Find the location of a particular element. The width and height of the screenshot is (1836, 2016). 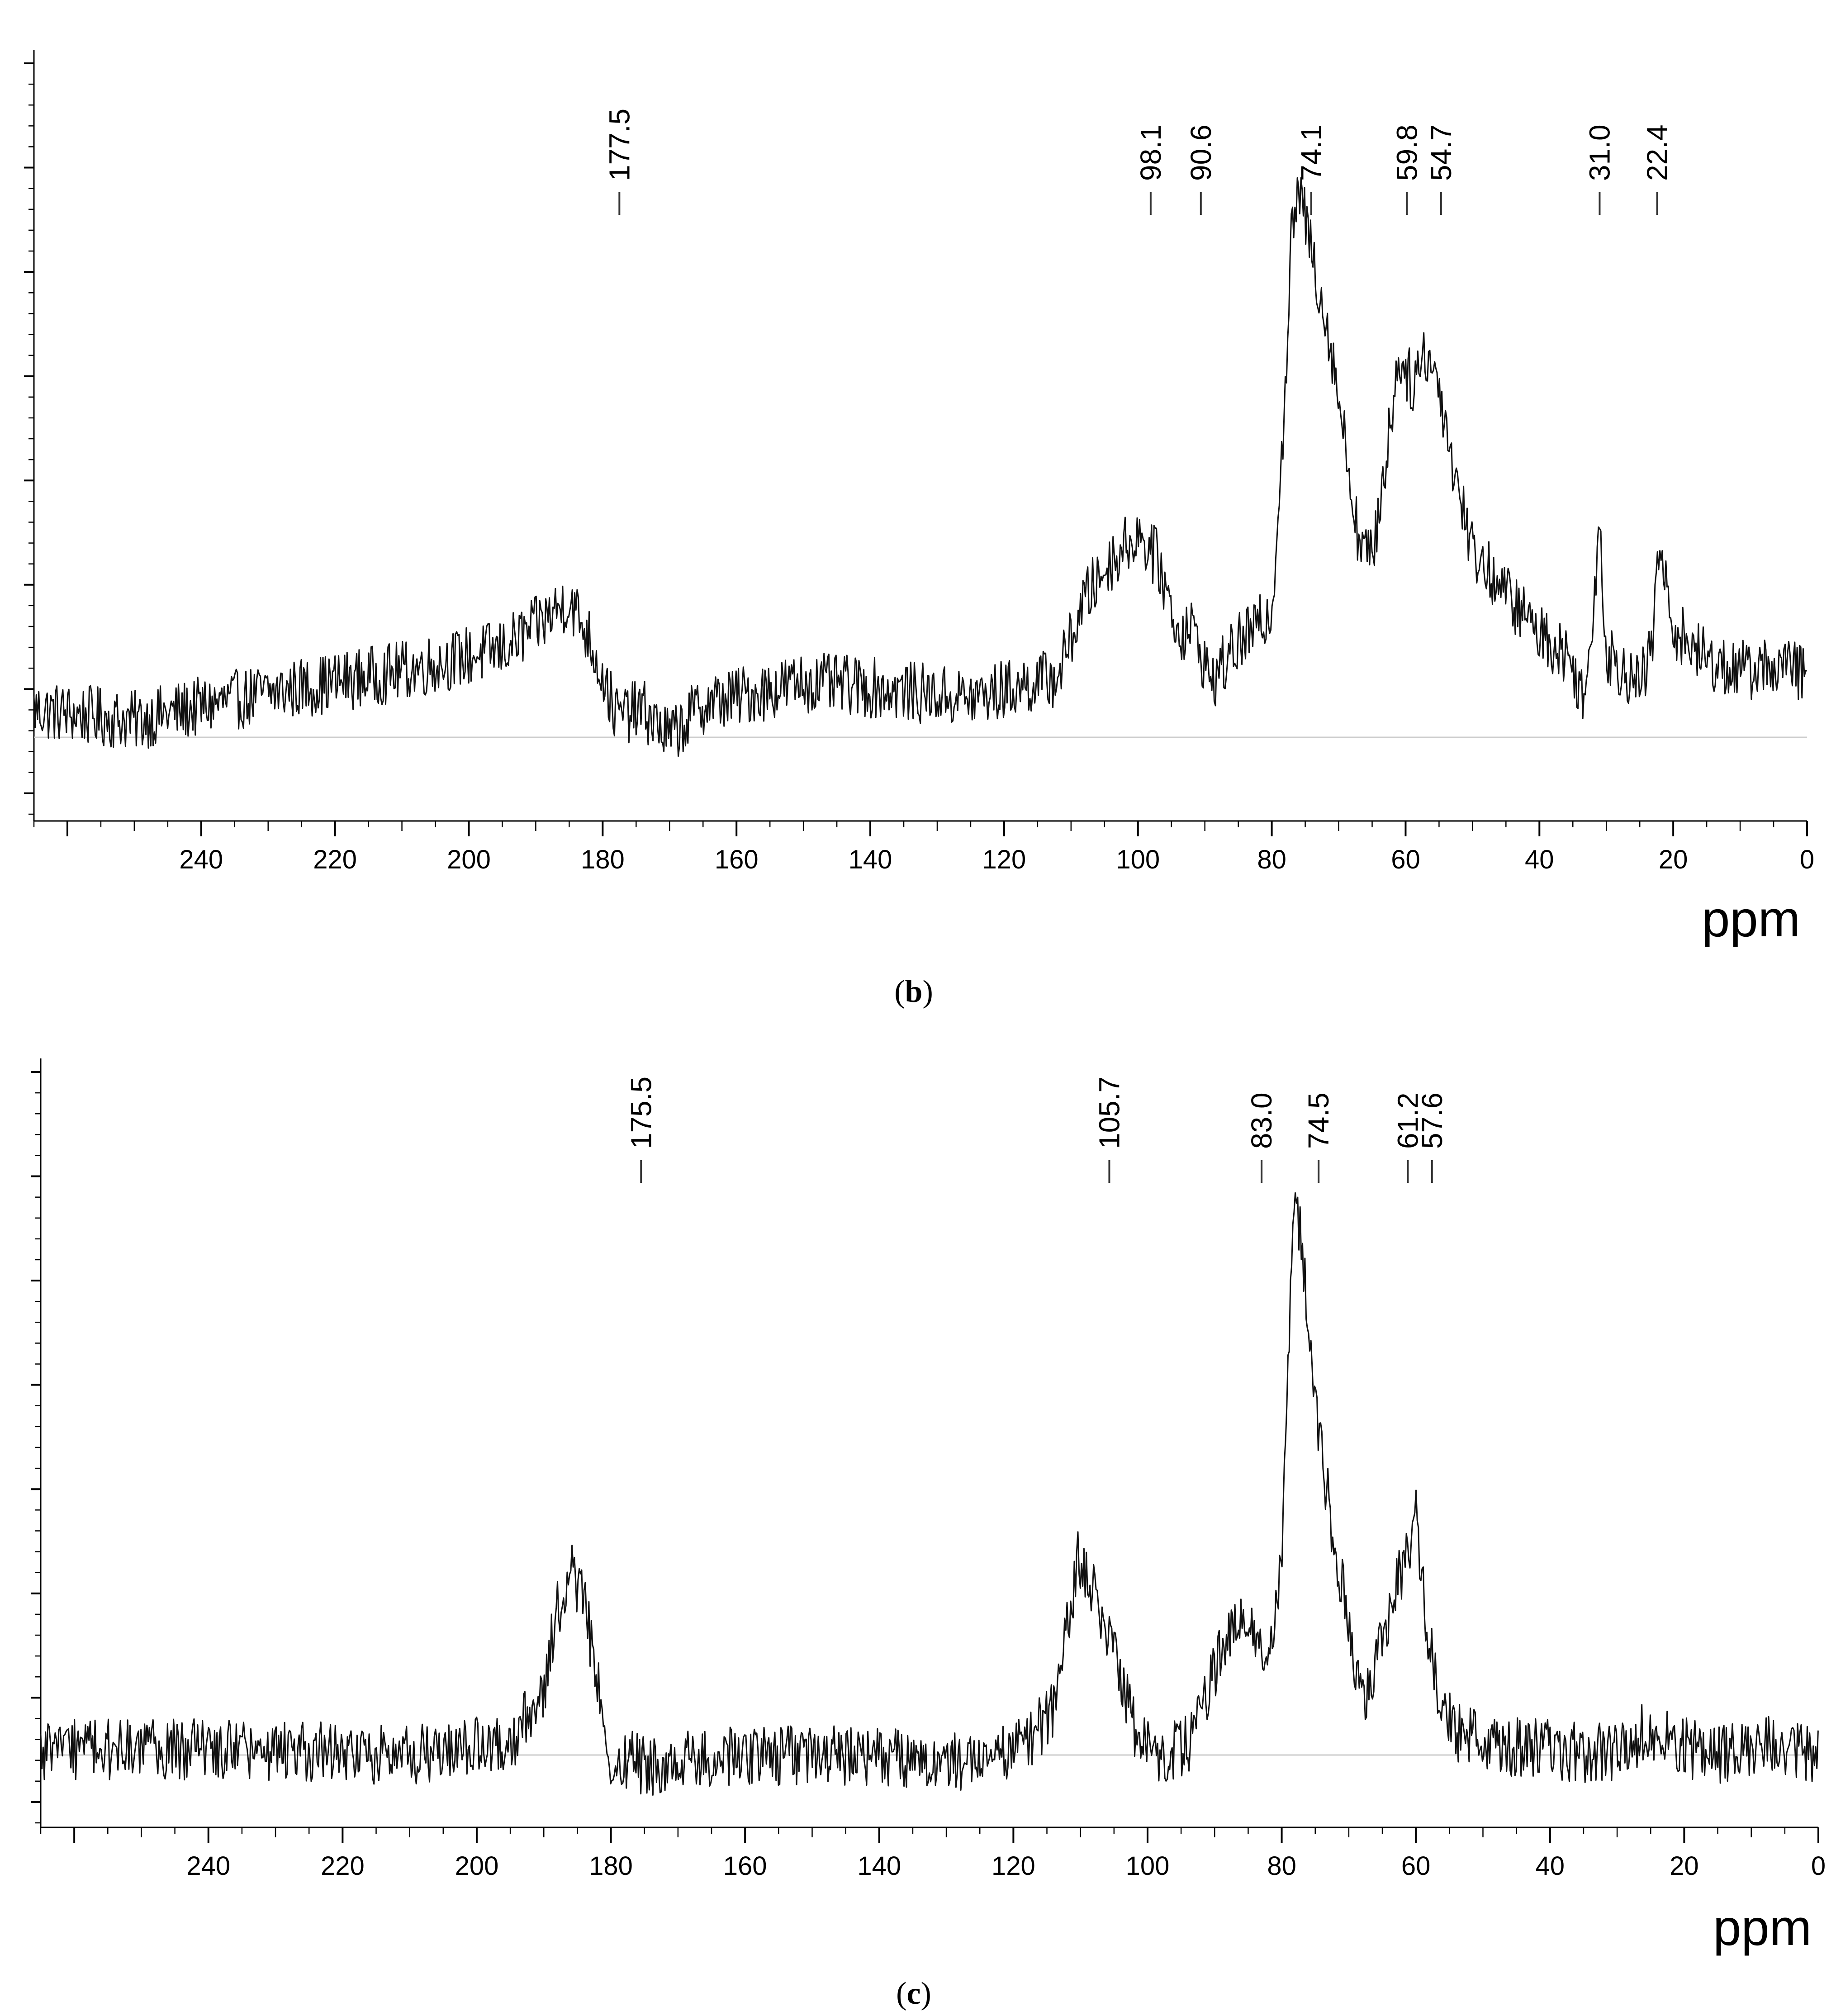

peak-label: 54.7 is located at coordinates (1441, 152).